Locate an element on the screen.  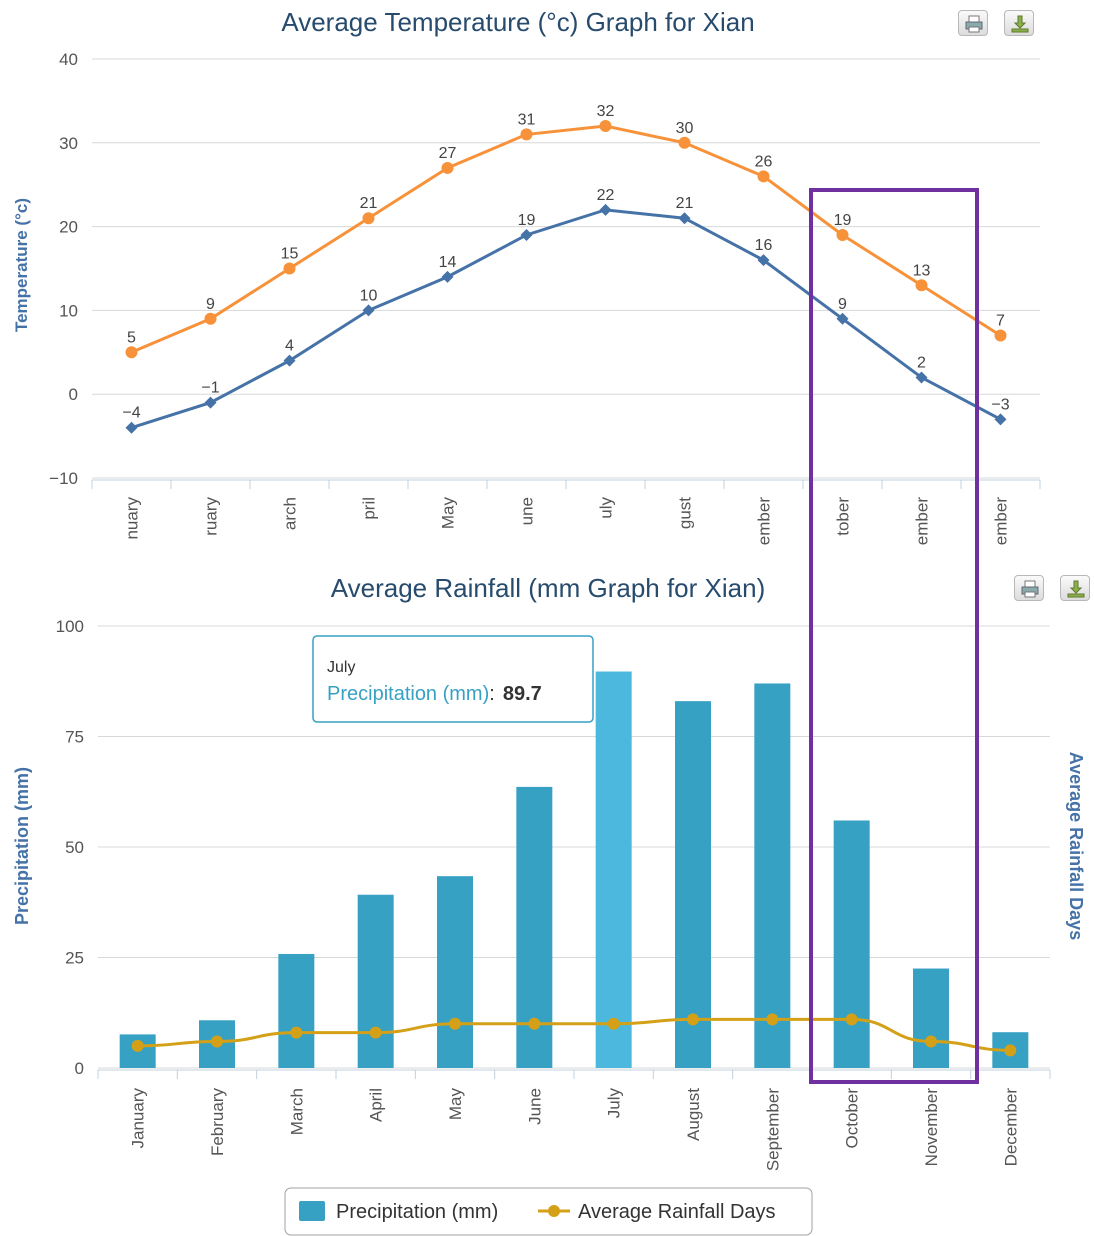
x-tick-label: February is located at coordinates (217, 1122).